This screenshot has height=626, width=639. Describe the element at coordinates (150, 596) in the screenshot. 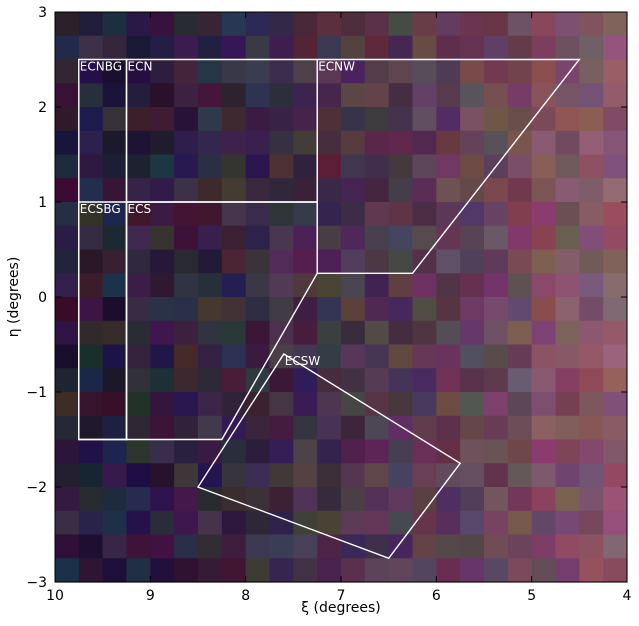

I see `x-tick-label: 9` at that location.